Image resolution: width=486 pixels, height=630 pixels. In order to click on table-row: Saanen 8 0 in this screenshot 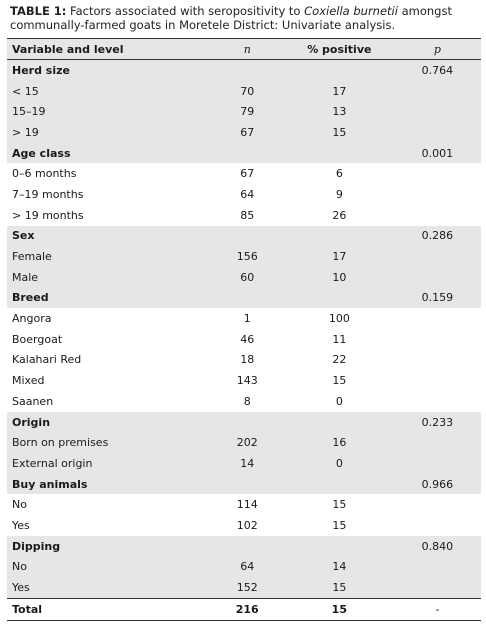, I will do `click(244, 401)`.